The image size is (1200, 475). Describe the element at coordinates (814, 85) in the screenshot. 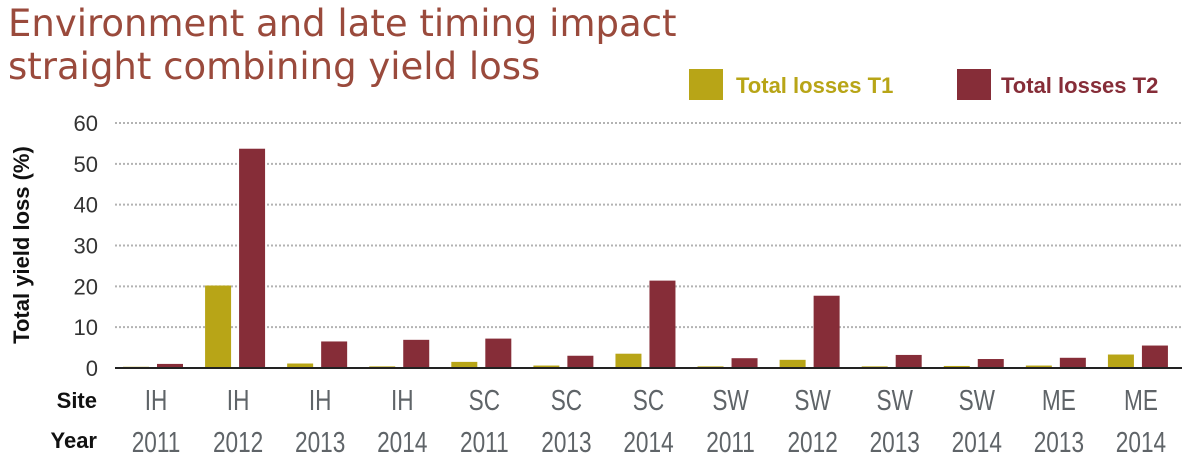

I see `legend-label: Total losses T1` at that location.